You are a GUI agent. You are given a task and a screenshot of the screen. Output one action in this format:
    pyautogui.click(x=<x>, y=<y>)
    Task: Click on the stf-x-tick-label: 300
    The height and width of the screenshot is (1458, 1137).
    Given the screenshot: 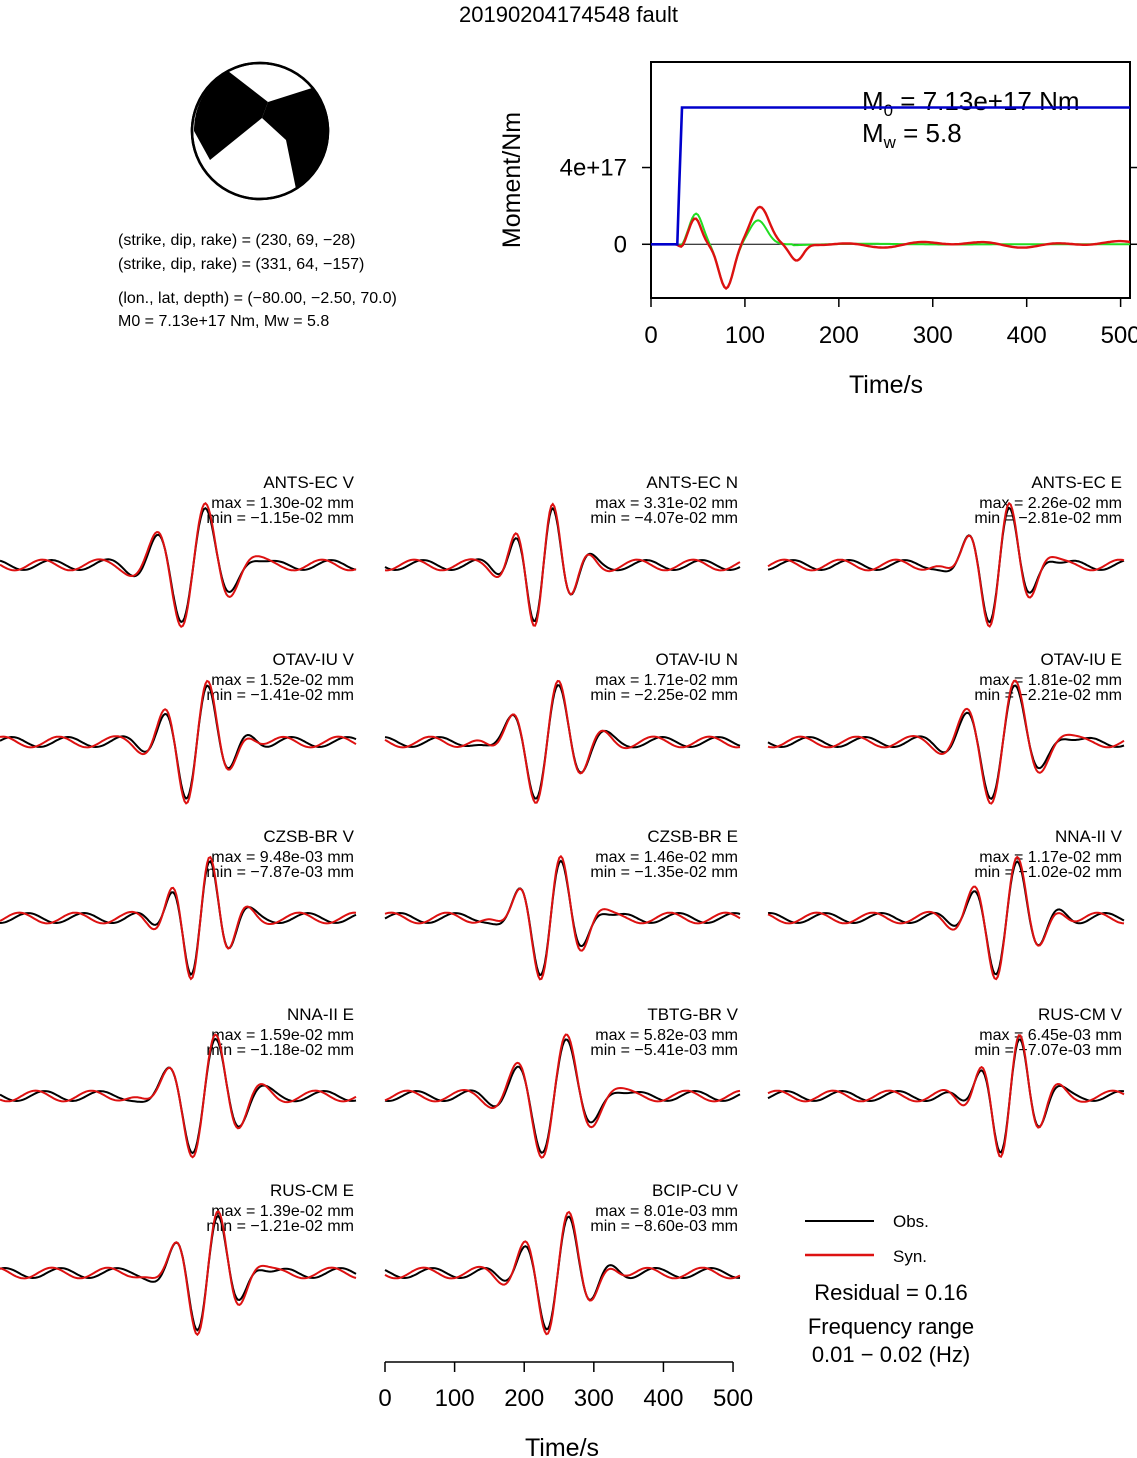 What is the action you would take?
    pyautogui.click(x=933, y=335)
    